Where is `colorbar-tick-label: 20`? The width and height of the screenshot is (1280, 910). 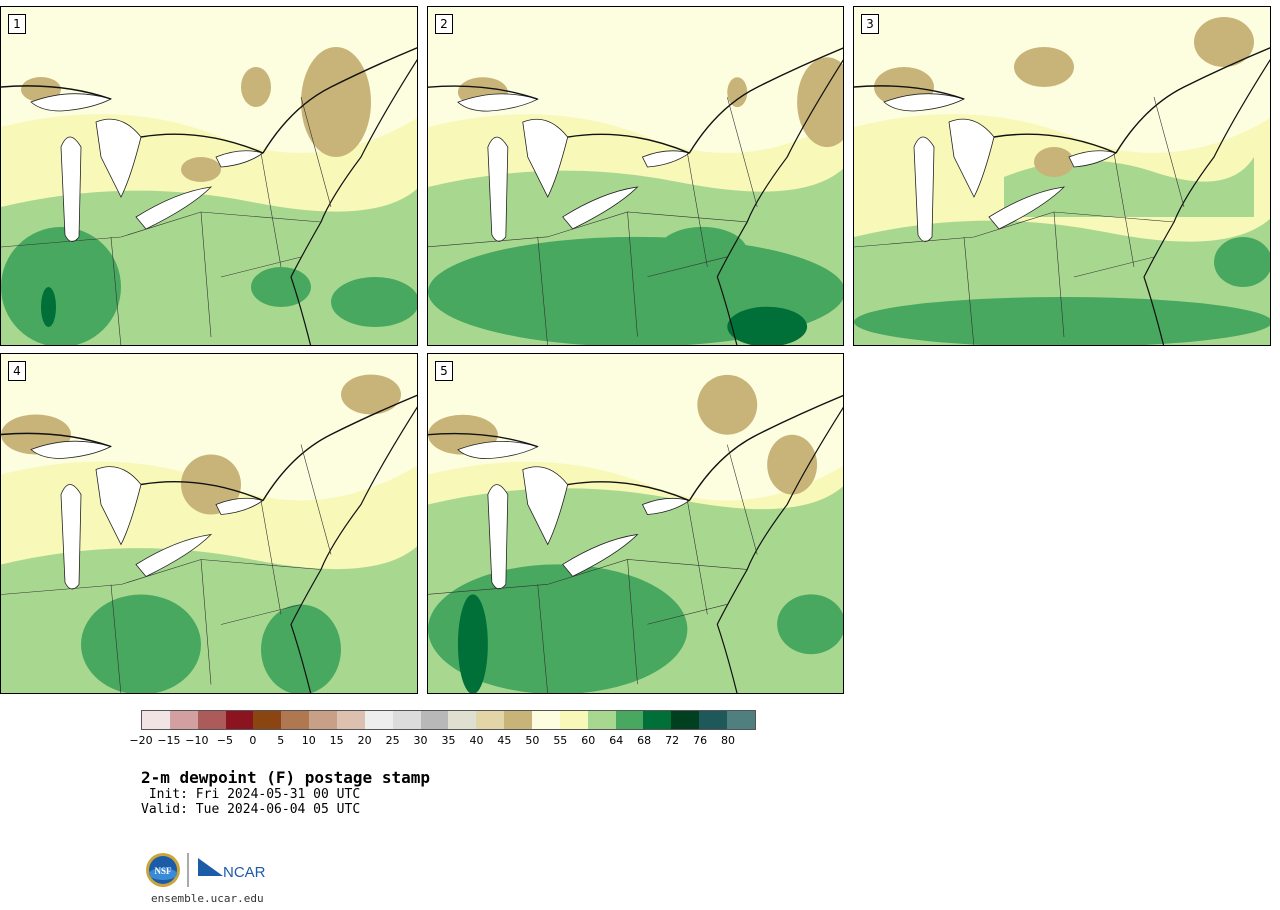
colorbar-tick-label: 20 is located at coordinates (364, 740).